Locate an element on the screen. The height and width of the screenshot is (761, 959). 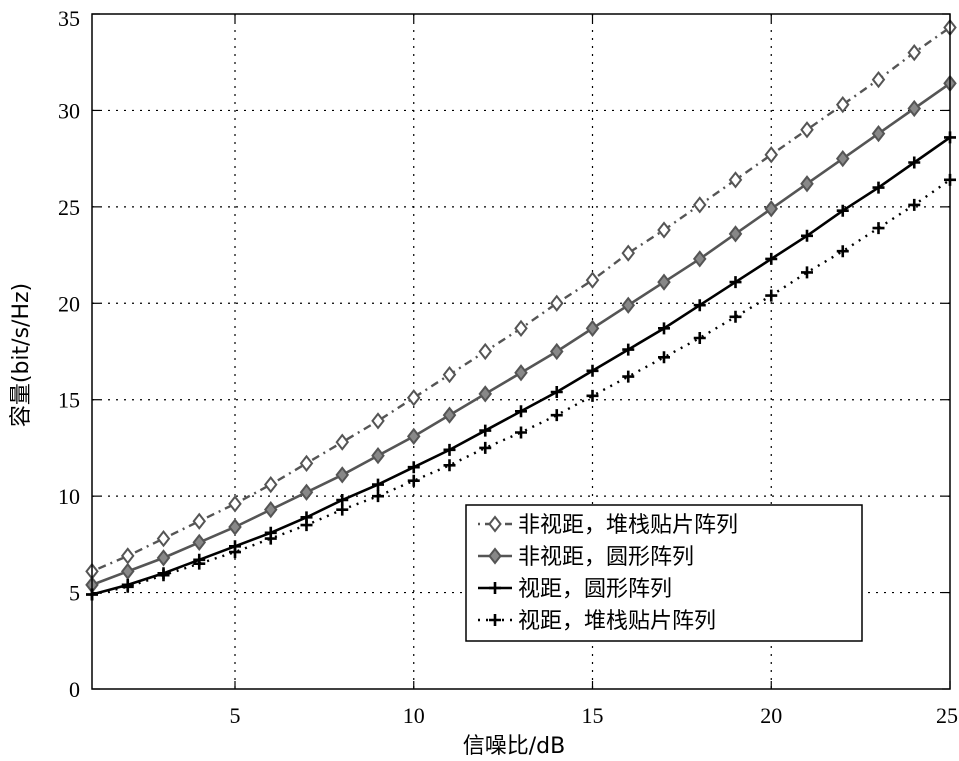
legend-entry: 视距，堆栈贴片阵列 is located at coordinates (597, 621).